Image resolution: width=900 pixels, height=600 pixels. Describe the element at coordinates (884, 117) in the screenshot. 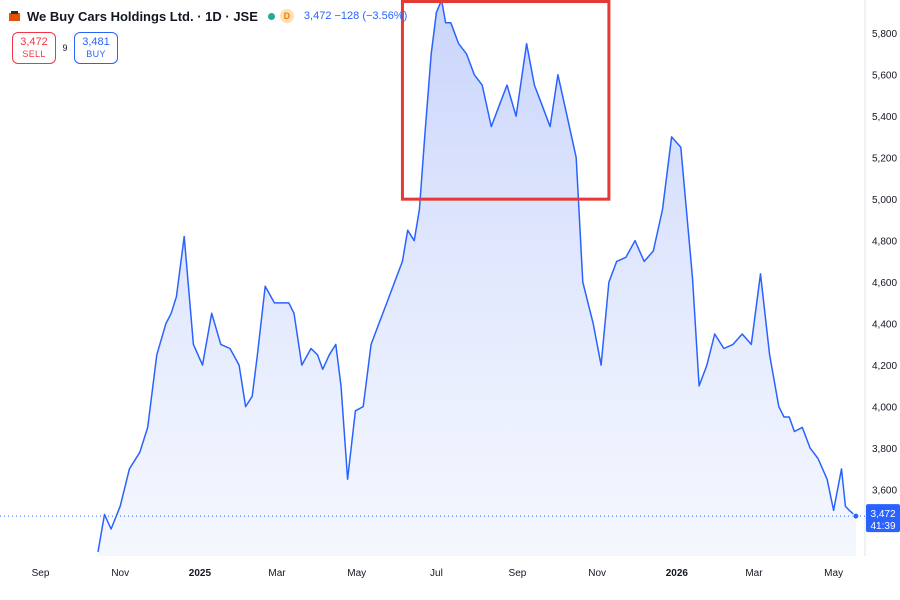

I see `price-tick-label: 5,400` at that location.